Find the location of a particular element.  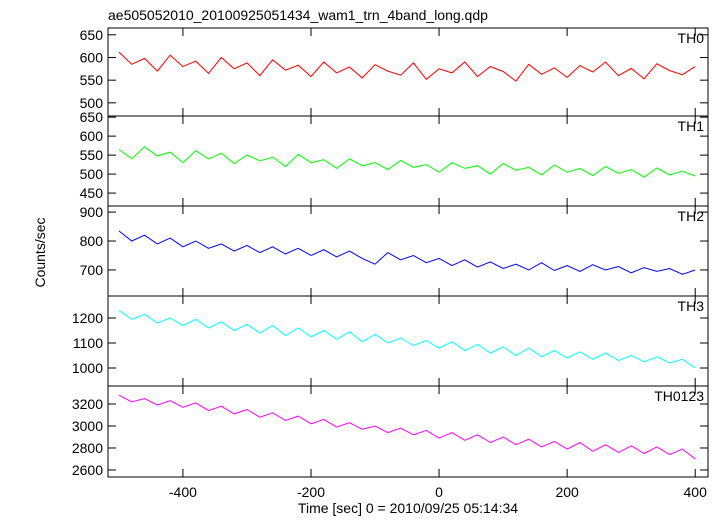

x-tick-label: -400 is located at coordinates (183, 492).